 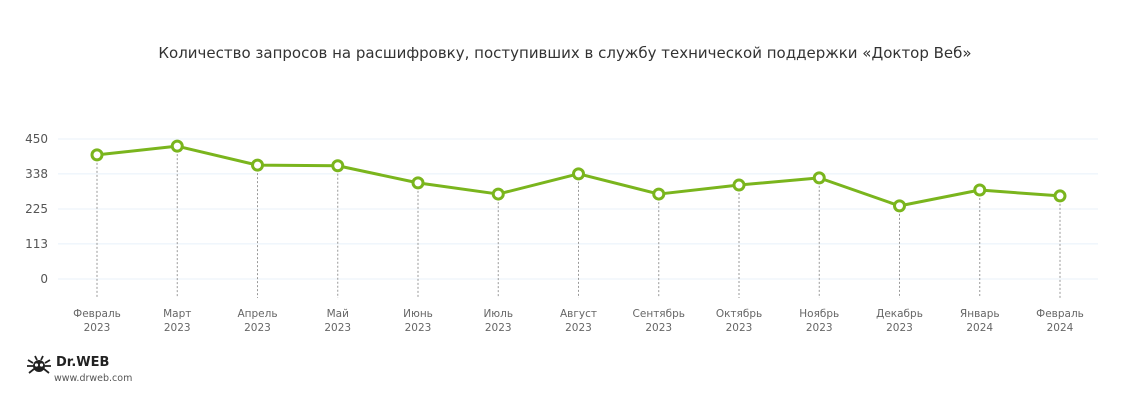 I want to click on x-tick-label: Ноябрь, so click(x=819, y=314).